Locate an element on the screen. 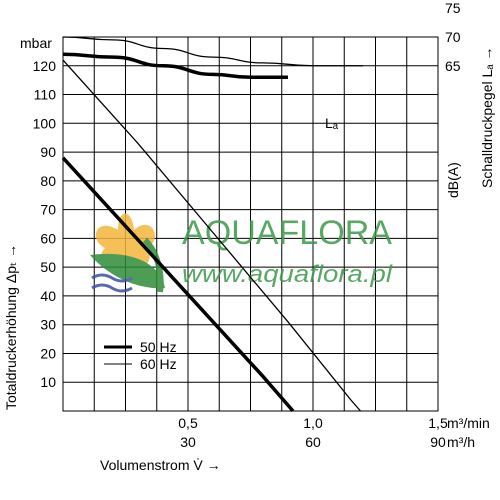  right-axis-label: Schalldruckpegel Lₐ → is located at coordinates (487, 117).